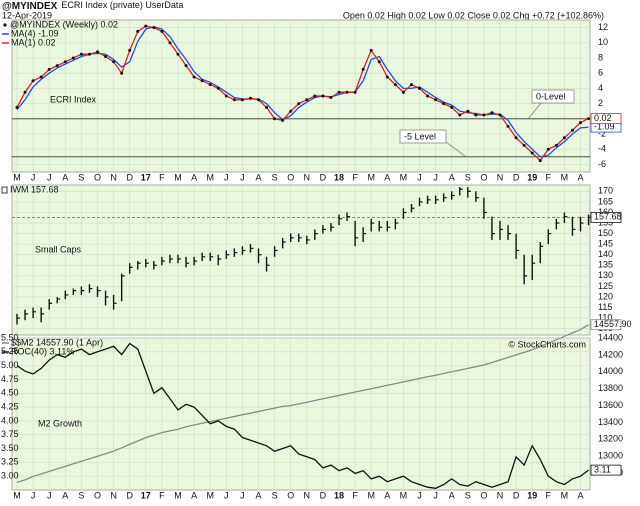 The image size is (640, 506). I want to click on description: ECRI Index (private) UserData, so click(122, 5).